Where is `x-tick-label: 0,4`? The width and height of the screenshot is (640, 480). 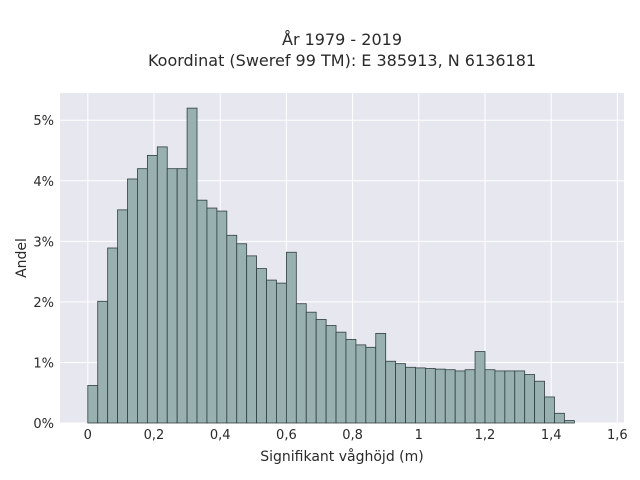 x-tick-label: 0,4 is located at coordinates (220, 435).